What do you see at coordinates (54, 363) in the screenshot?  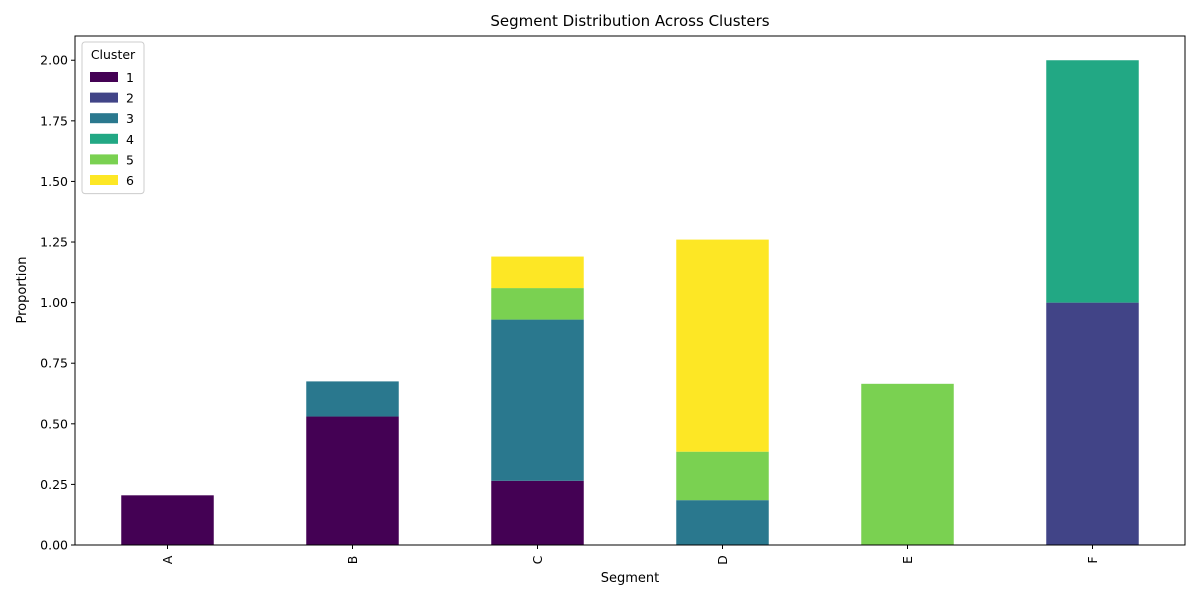 I see `y-tick-label: 0.75` at bounding box center [54, 363].